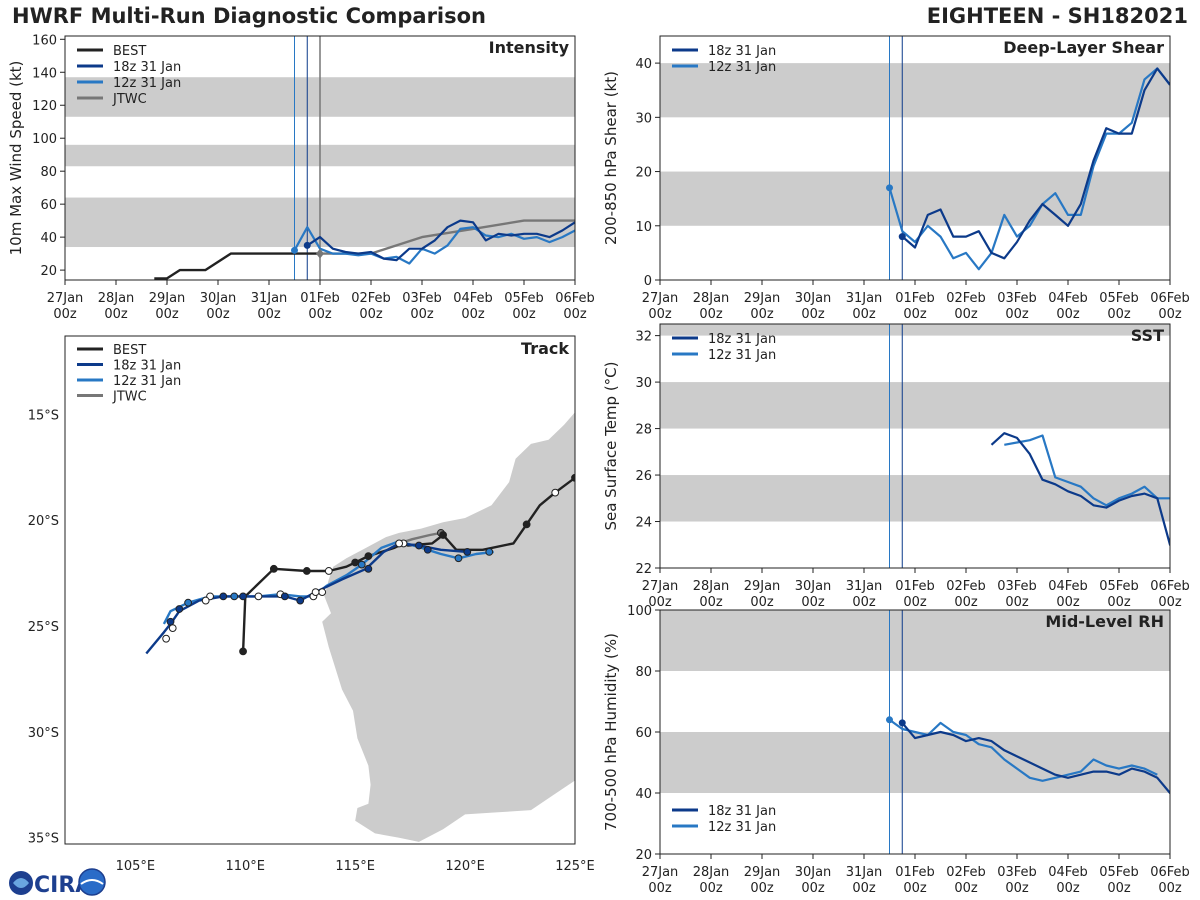 The image size is (1200, 900). Describe the element at coordinates (422, 298) in the screenshot. I see `intensity-x-tick-label: 03Feb` at that location.